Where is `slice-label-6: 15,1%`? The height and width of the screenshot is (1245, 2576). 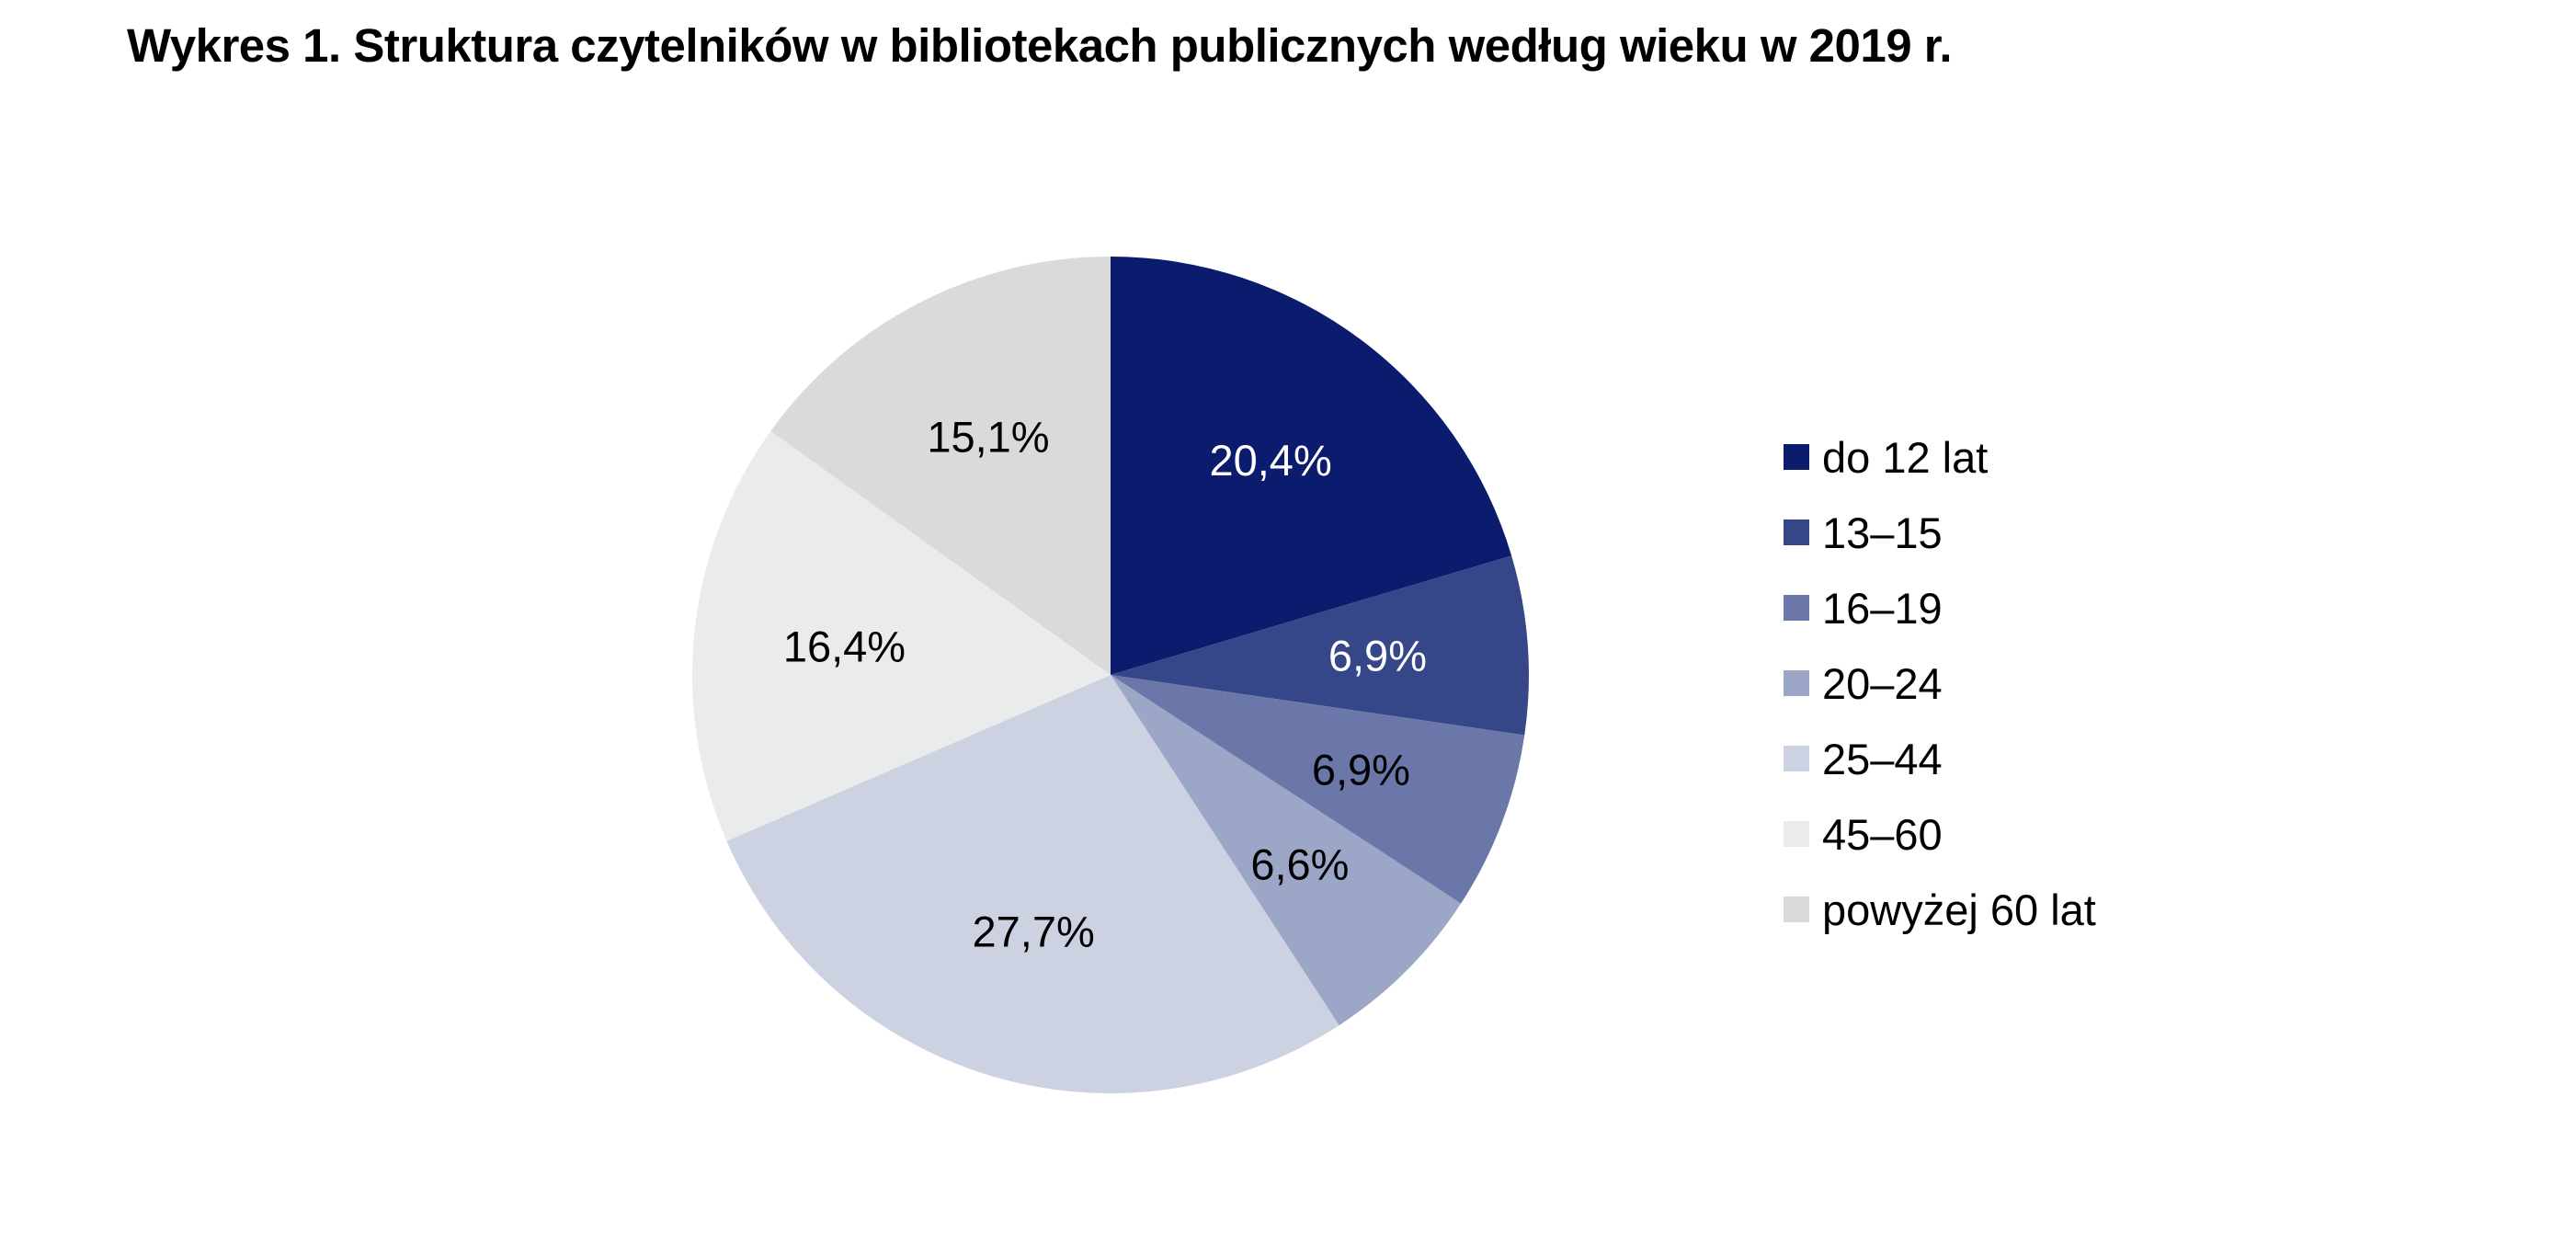
slice-label-6: 15,1% is located at coordinates (988, 436).